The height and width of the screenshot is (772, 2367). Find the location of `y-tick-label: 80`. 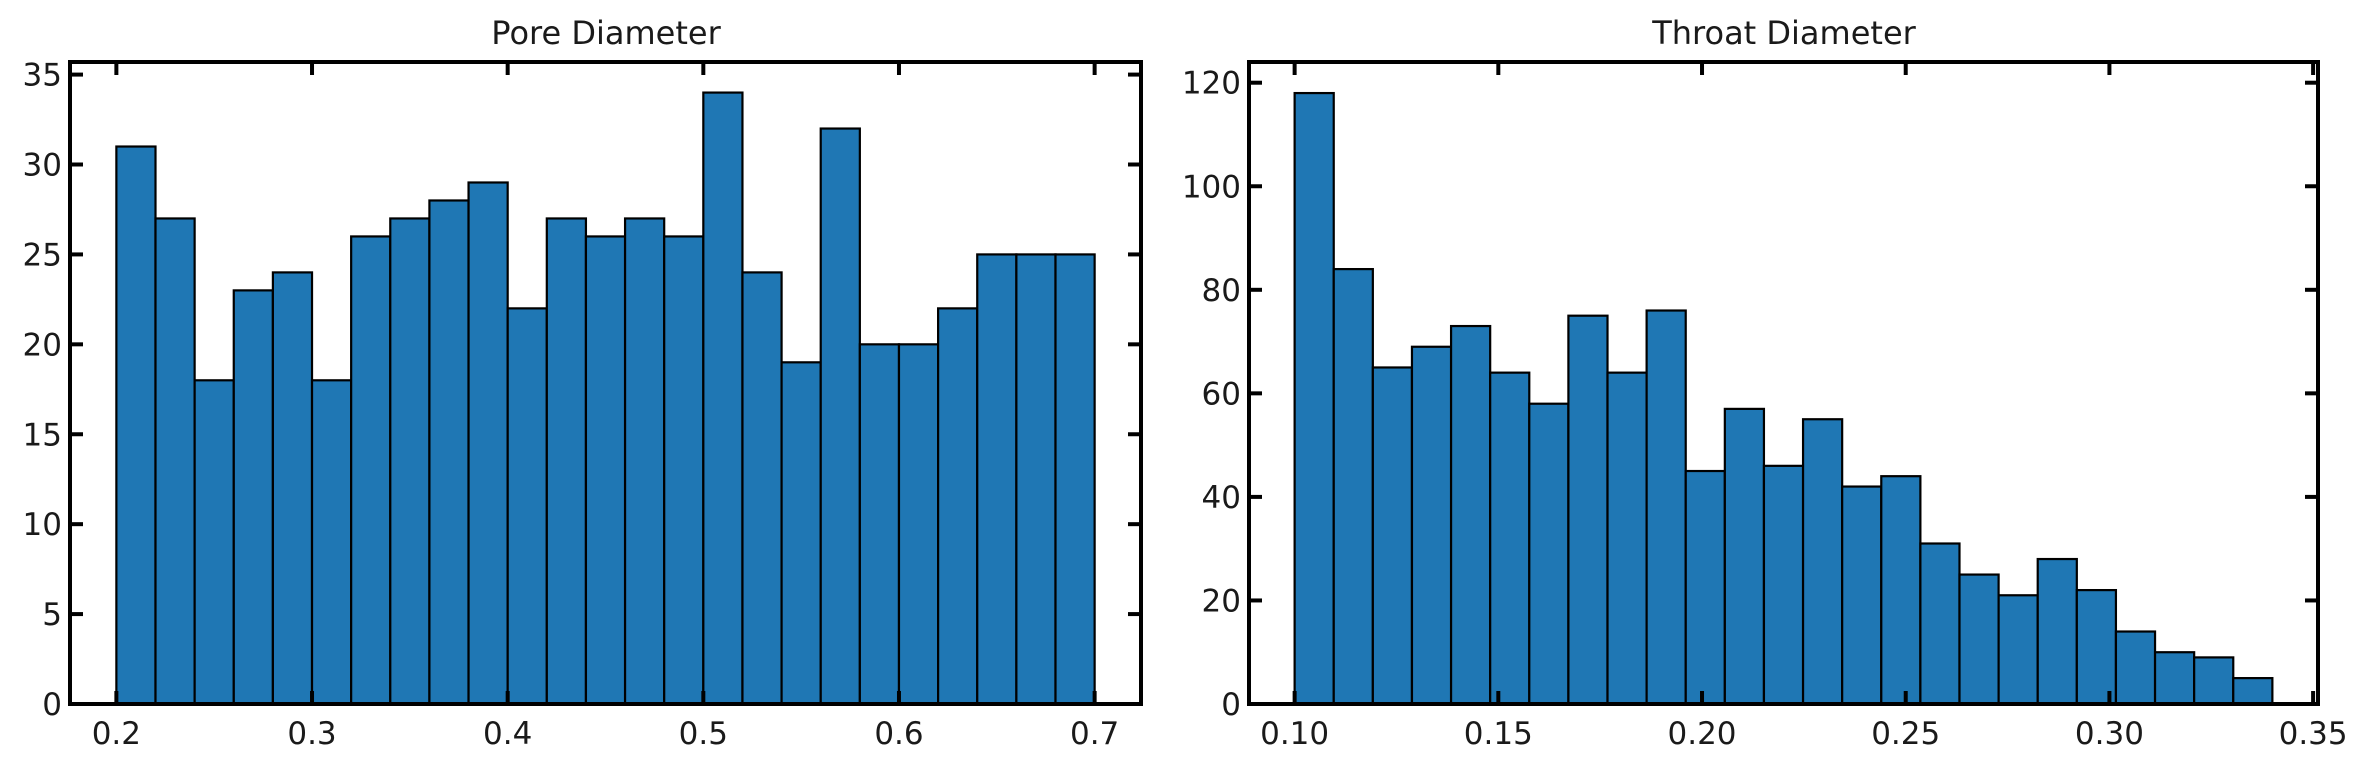

y-tick-label: 80 is located at coordinates (1221, 291).